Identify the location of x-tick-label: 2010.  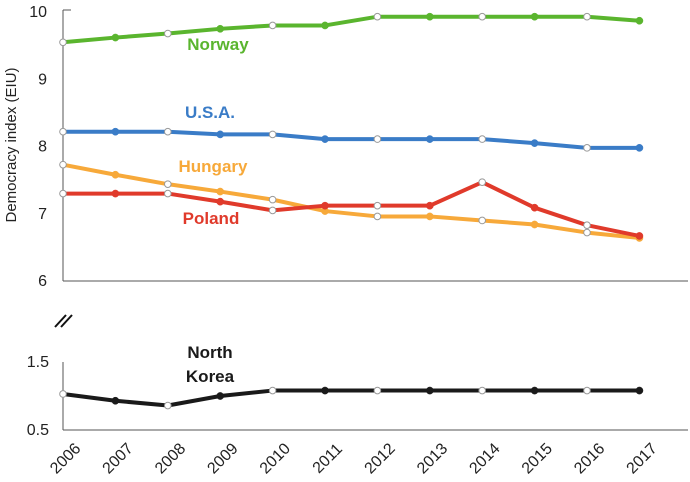
(275, 458).